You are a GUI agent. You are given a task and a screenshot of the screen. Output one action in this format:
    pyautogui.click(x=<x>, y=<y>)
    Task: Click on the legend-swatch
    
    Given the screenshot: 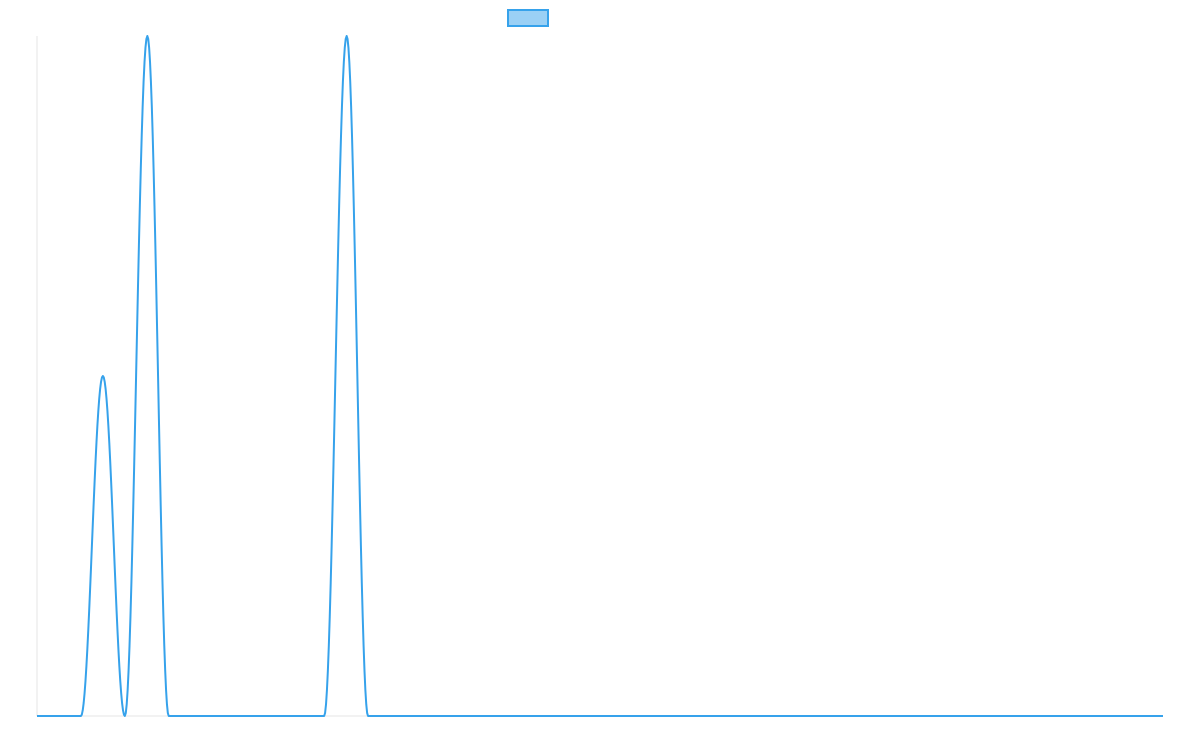 What is the action you would take?
    pyautogui.click(x=528, y=18)
    